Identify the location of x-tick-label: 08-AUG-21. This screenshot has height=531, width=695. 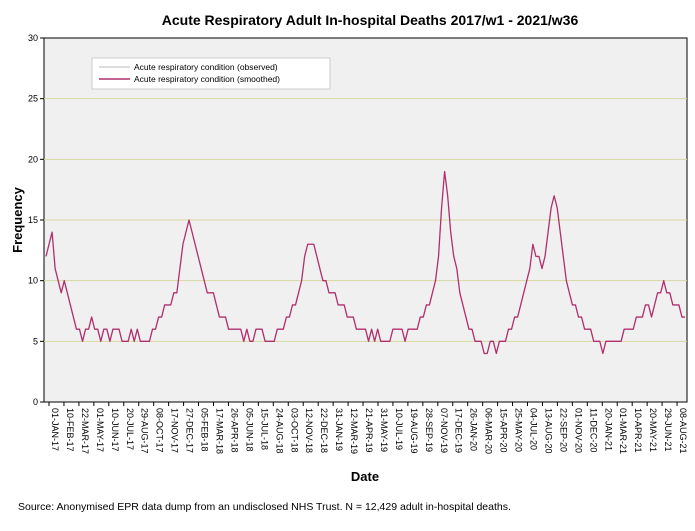
(683, 431).